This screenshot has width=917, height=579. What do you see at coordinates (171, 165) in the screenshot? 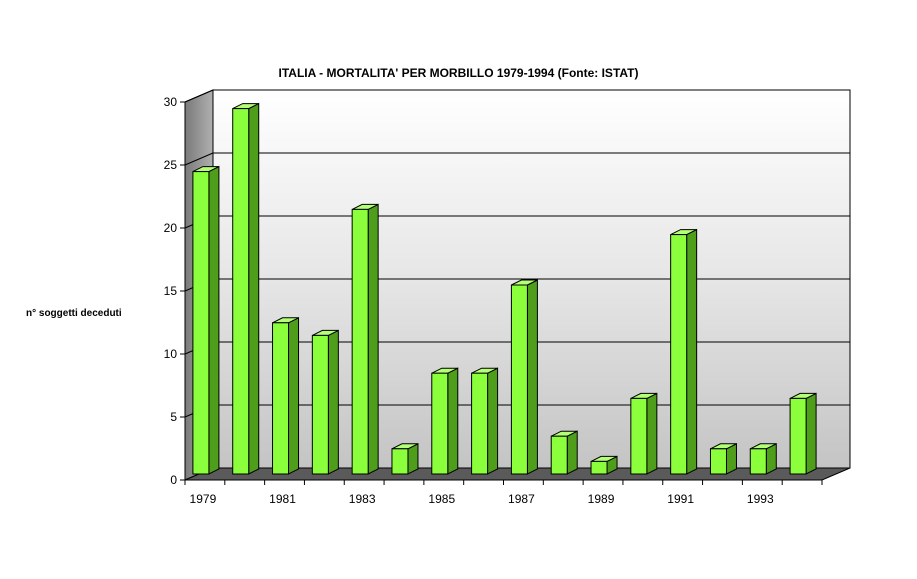
I see `y-tick-label: 25` at bounding box center [171, 165].